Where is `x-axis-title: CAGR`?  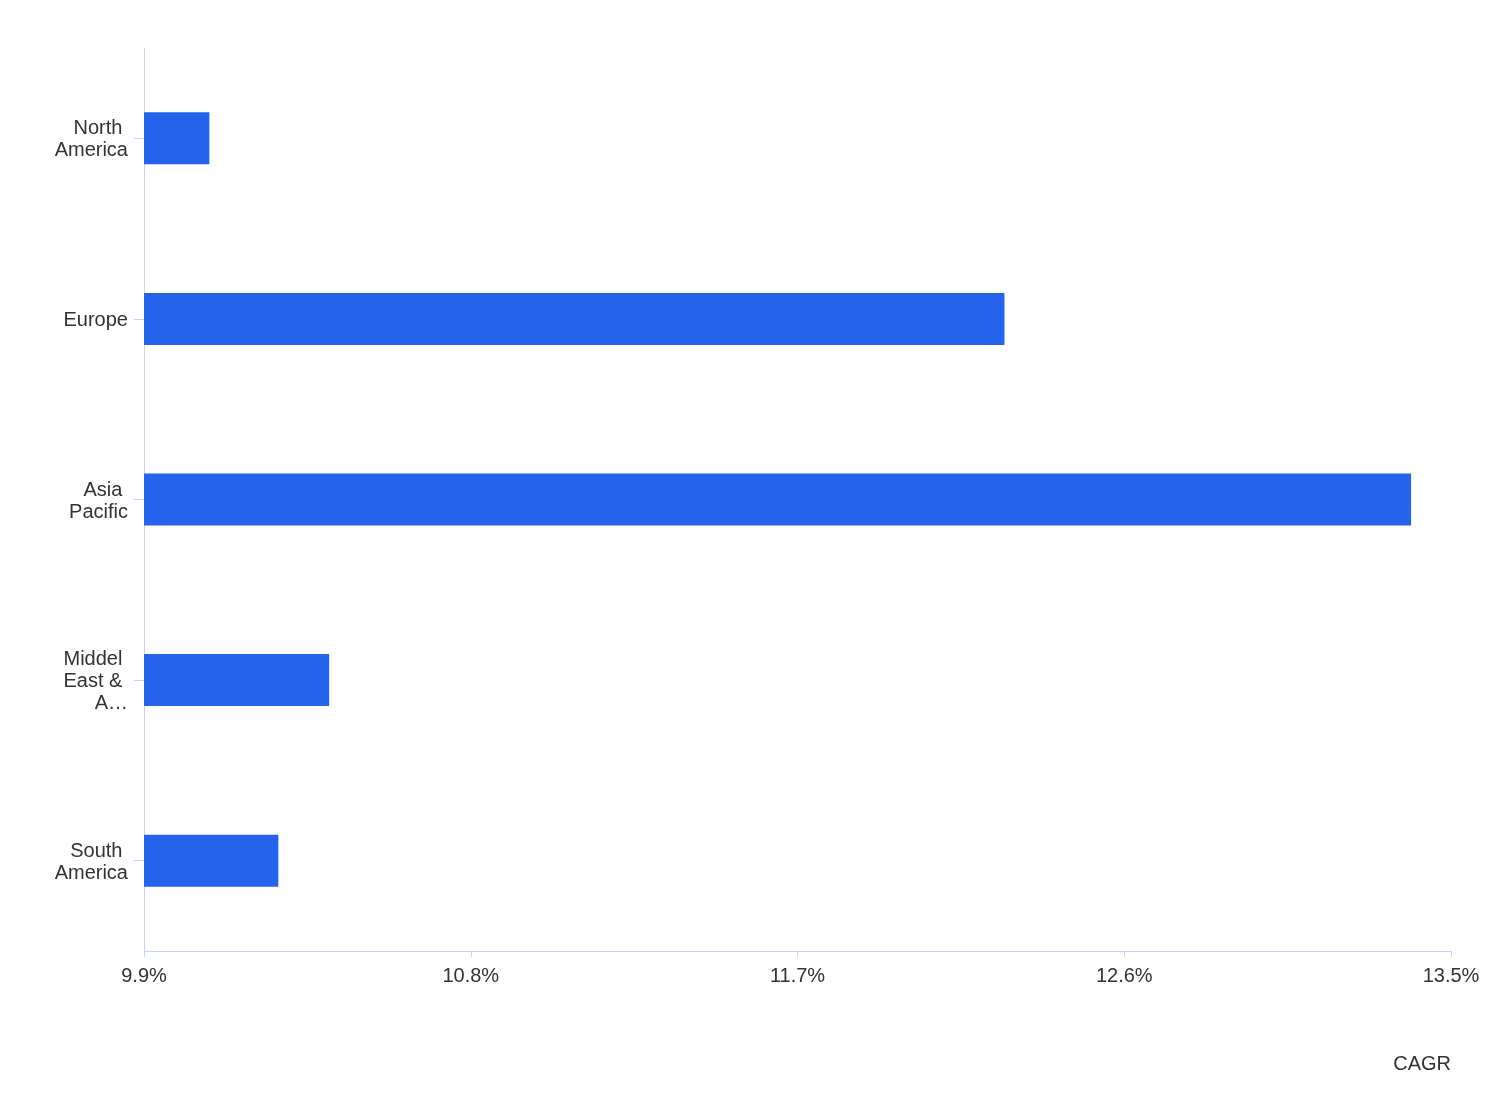
x-axis-title: CAGR is located at coordinates (1422, 1063).